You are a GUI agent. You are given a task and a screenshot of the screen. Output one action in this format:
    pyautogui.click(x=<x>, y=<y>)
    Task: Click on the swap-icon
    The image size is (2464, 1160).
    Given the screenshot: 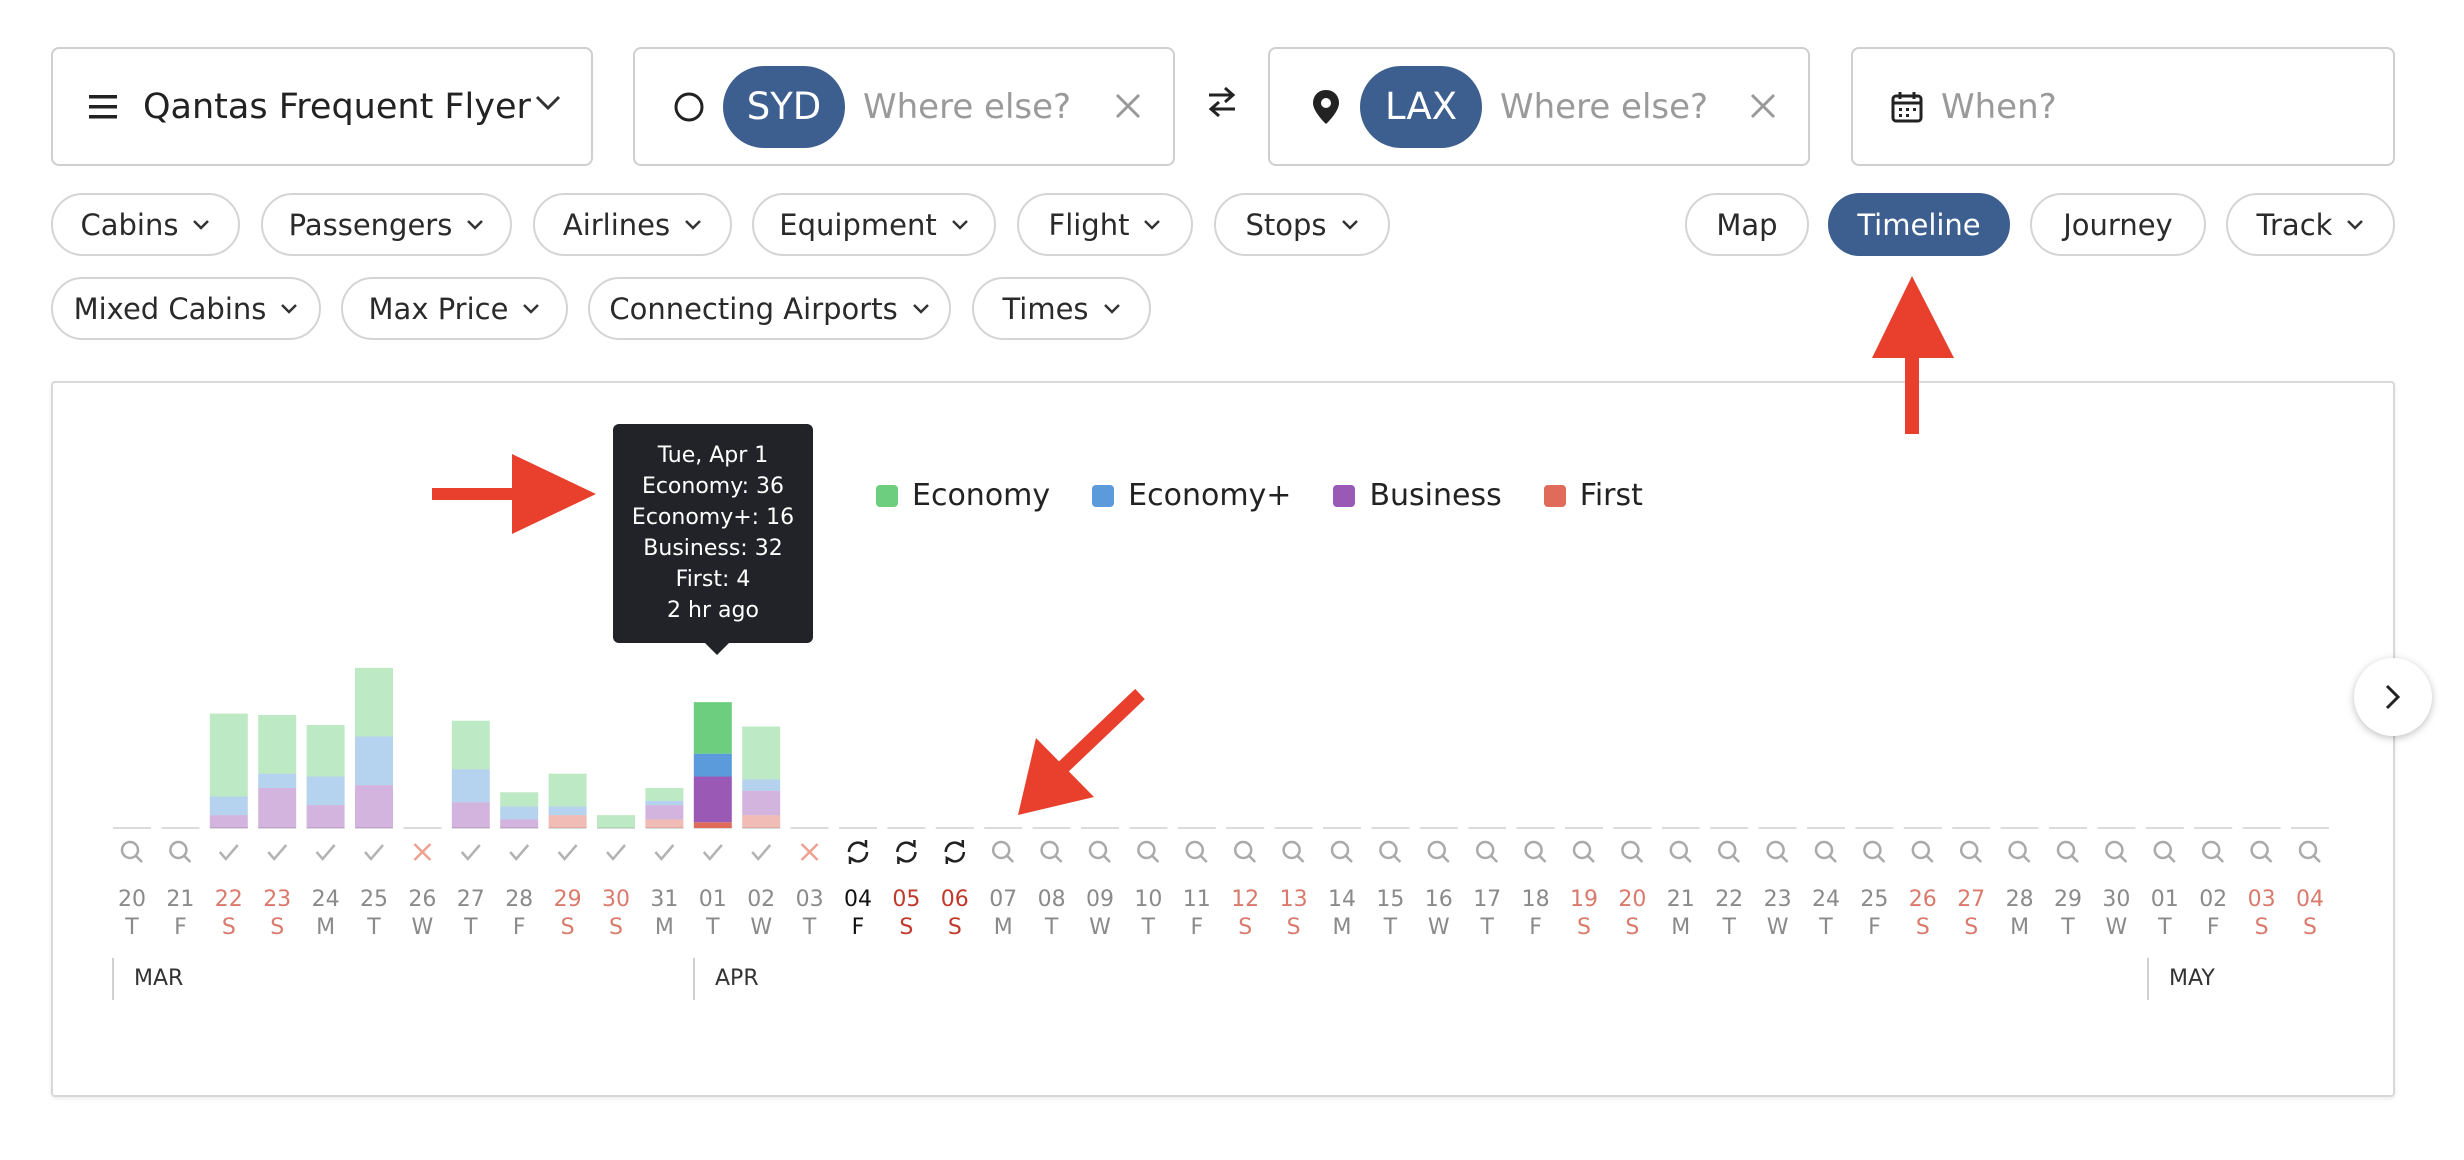 What is the action you would take?
    pyautogui.click(x=1222, y=102)
    